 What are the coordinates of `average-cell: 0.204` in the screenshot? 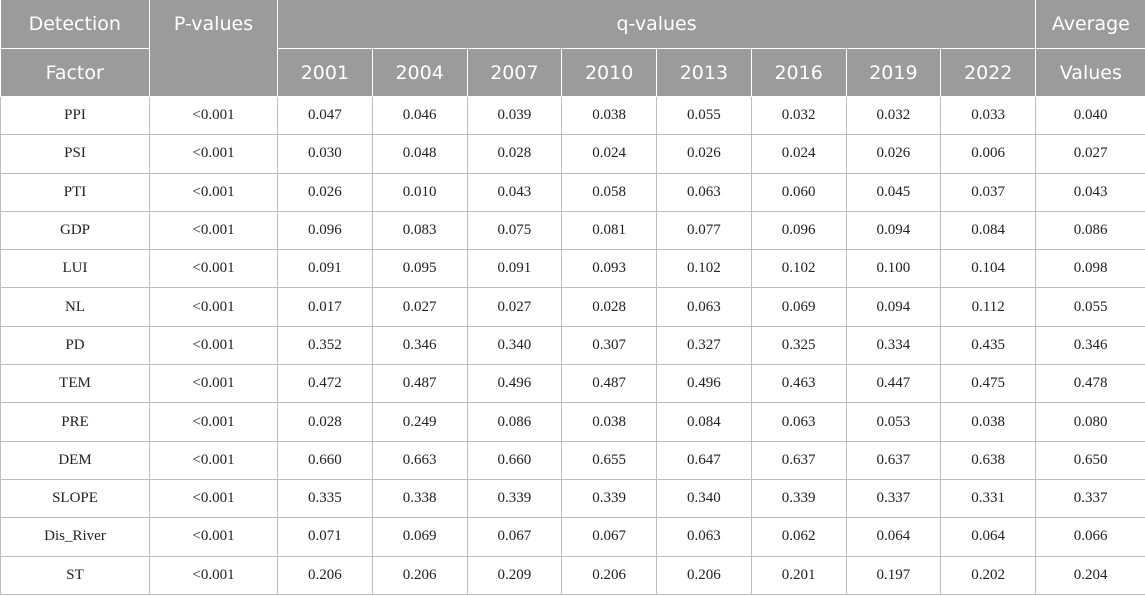 It's located at (1090, 575).